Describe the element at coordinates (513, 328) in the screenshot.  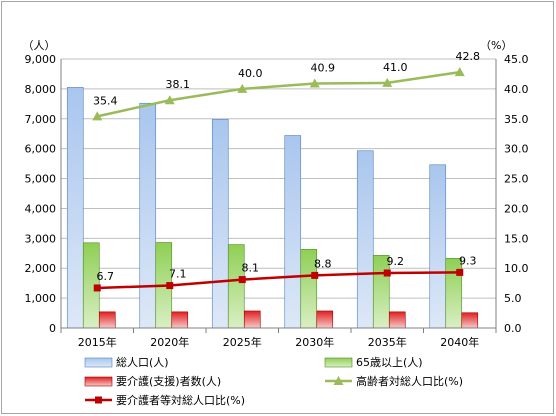
I see `right-tick-label: 0.0` at that location.